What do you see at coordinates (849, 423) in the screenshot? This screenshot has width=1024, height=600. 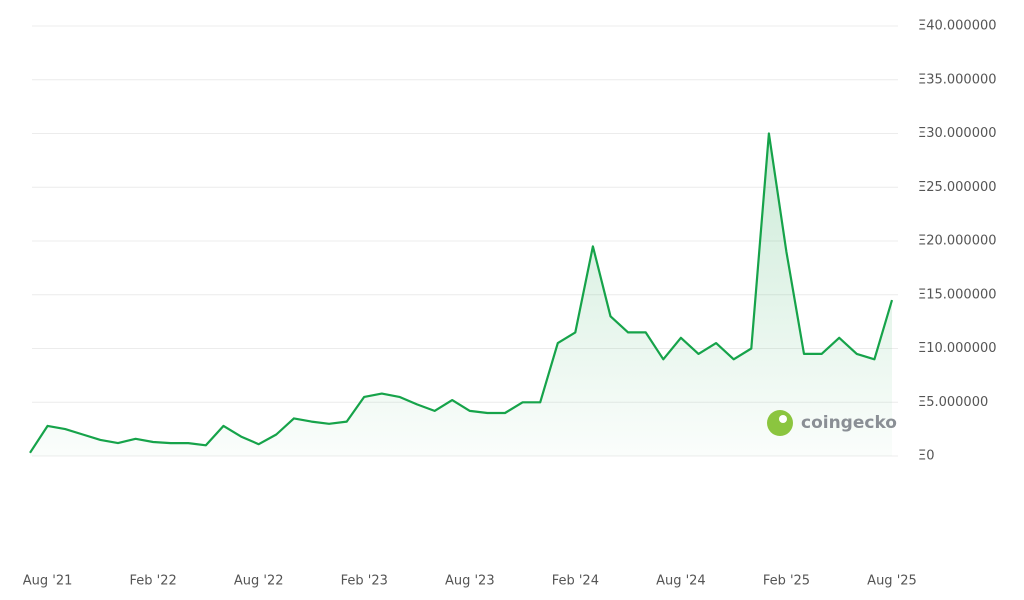 I see `watermark-text: coingecko` at bounding box center [849, 423].